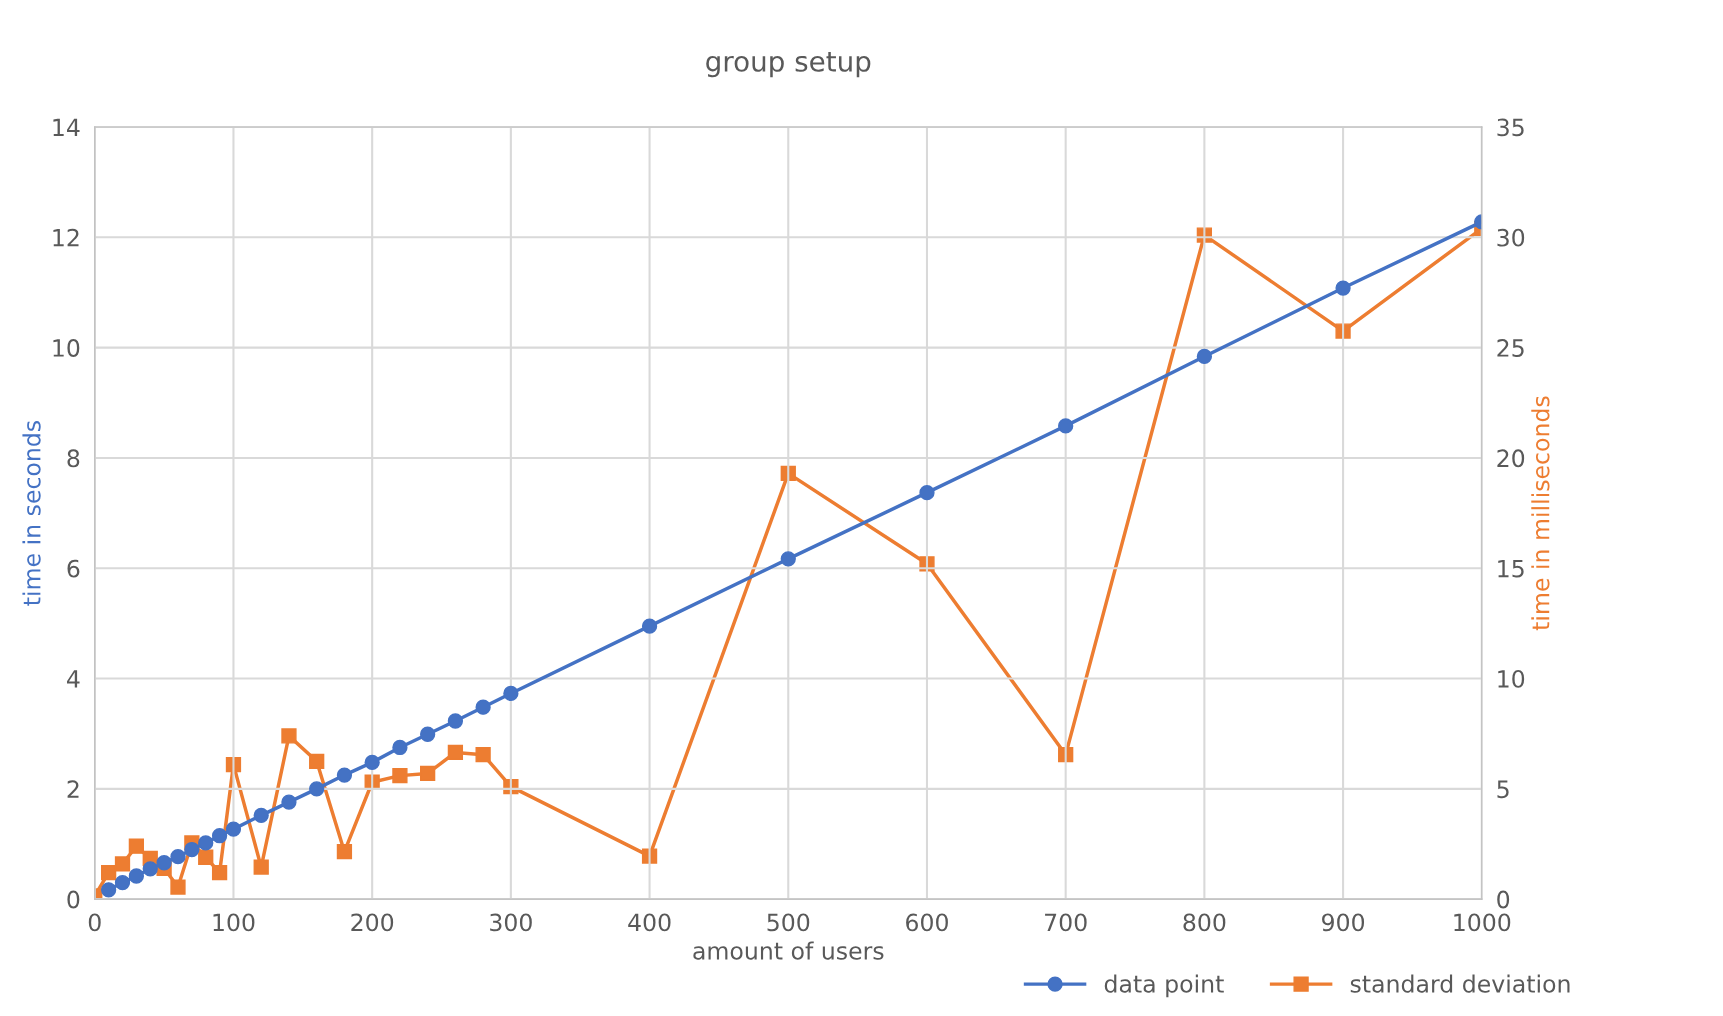  Describe the element at coordinates (31, 513) in the screenshot. I see `y-axis-title: time in seconds` at that location.